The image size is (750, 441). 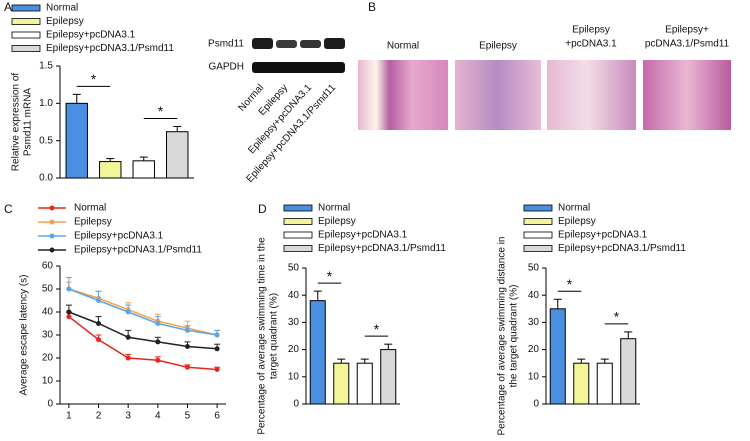 I want to click on histology-label: Epilepsy, so click(x=498, y=46).